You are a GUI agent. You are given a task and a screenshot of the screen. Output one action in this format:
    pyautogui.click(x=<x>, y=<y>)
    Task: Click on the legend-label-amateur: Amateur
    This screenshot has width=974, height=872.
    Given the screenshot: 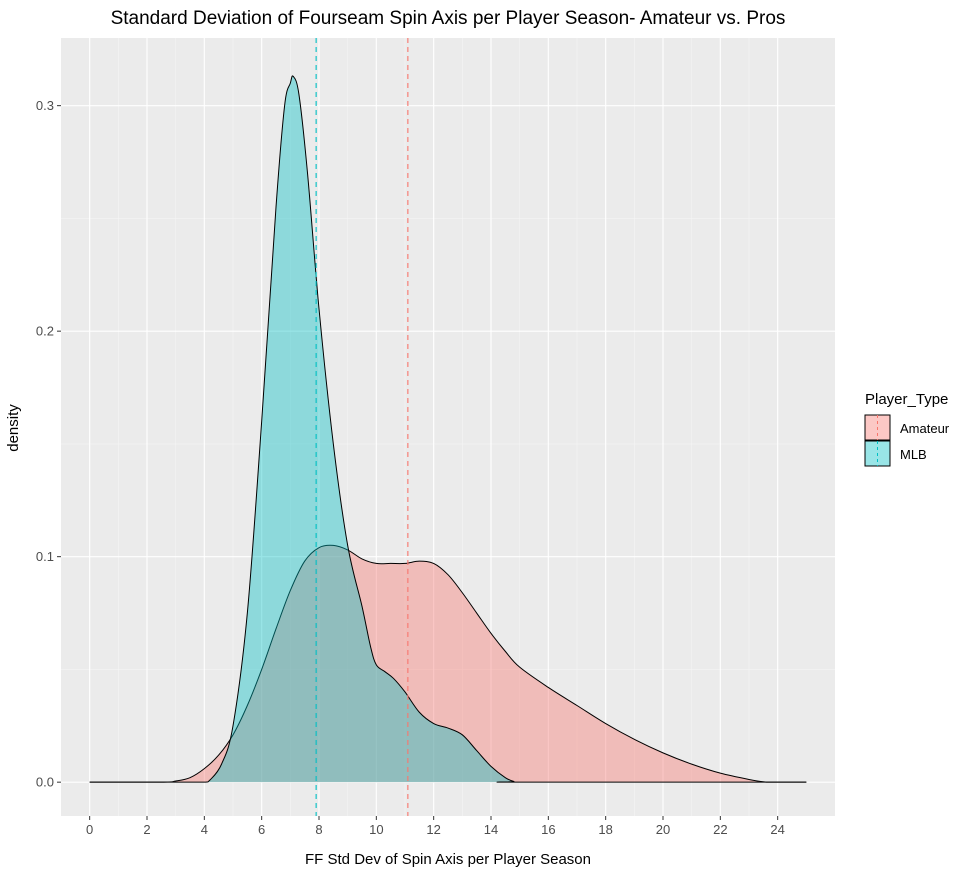 What is the action you would take?
    pyautogui.click(x=925, y=428)
    